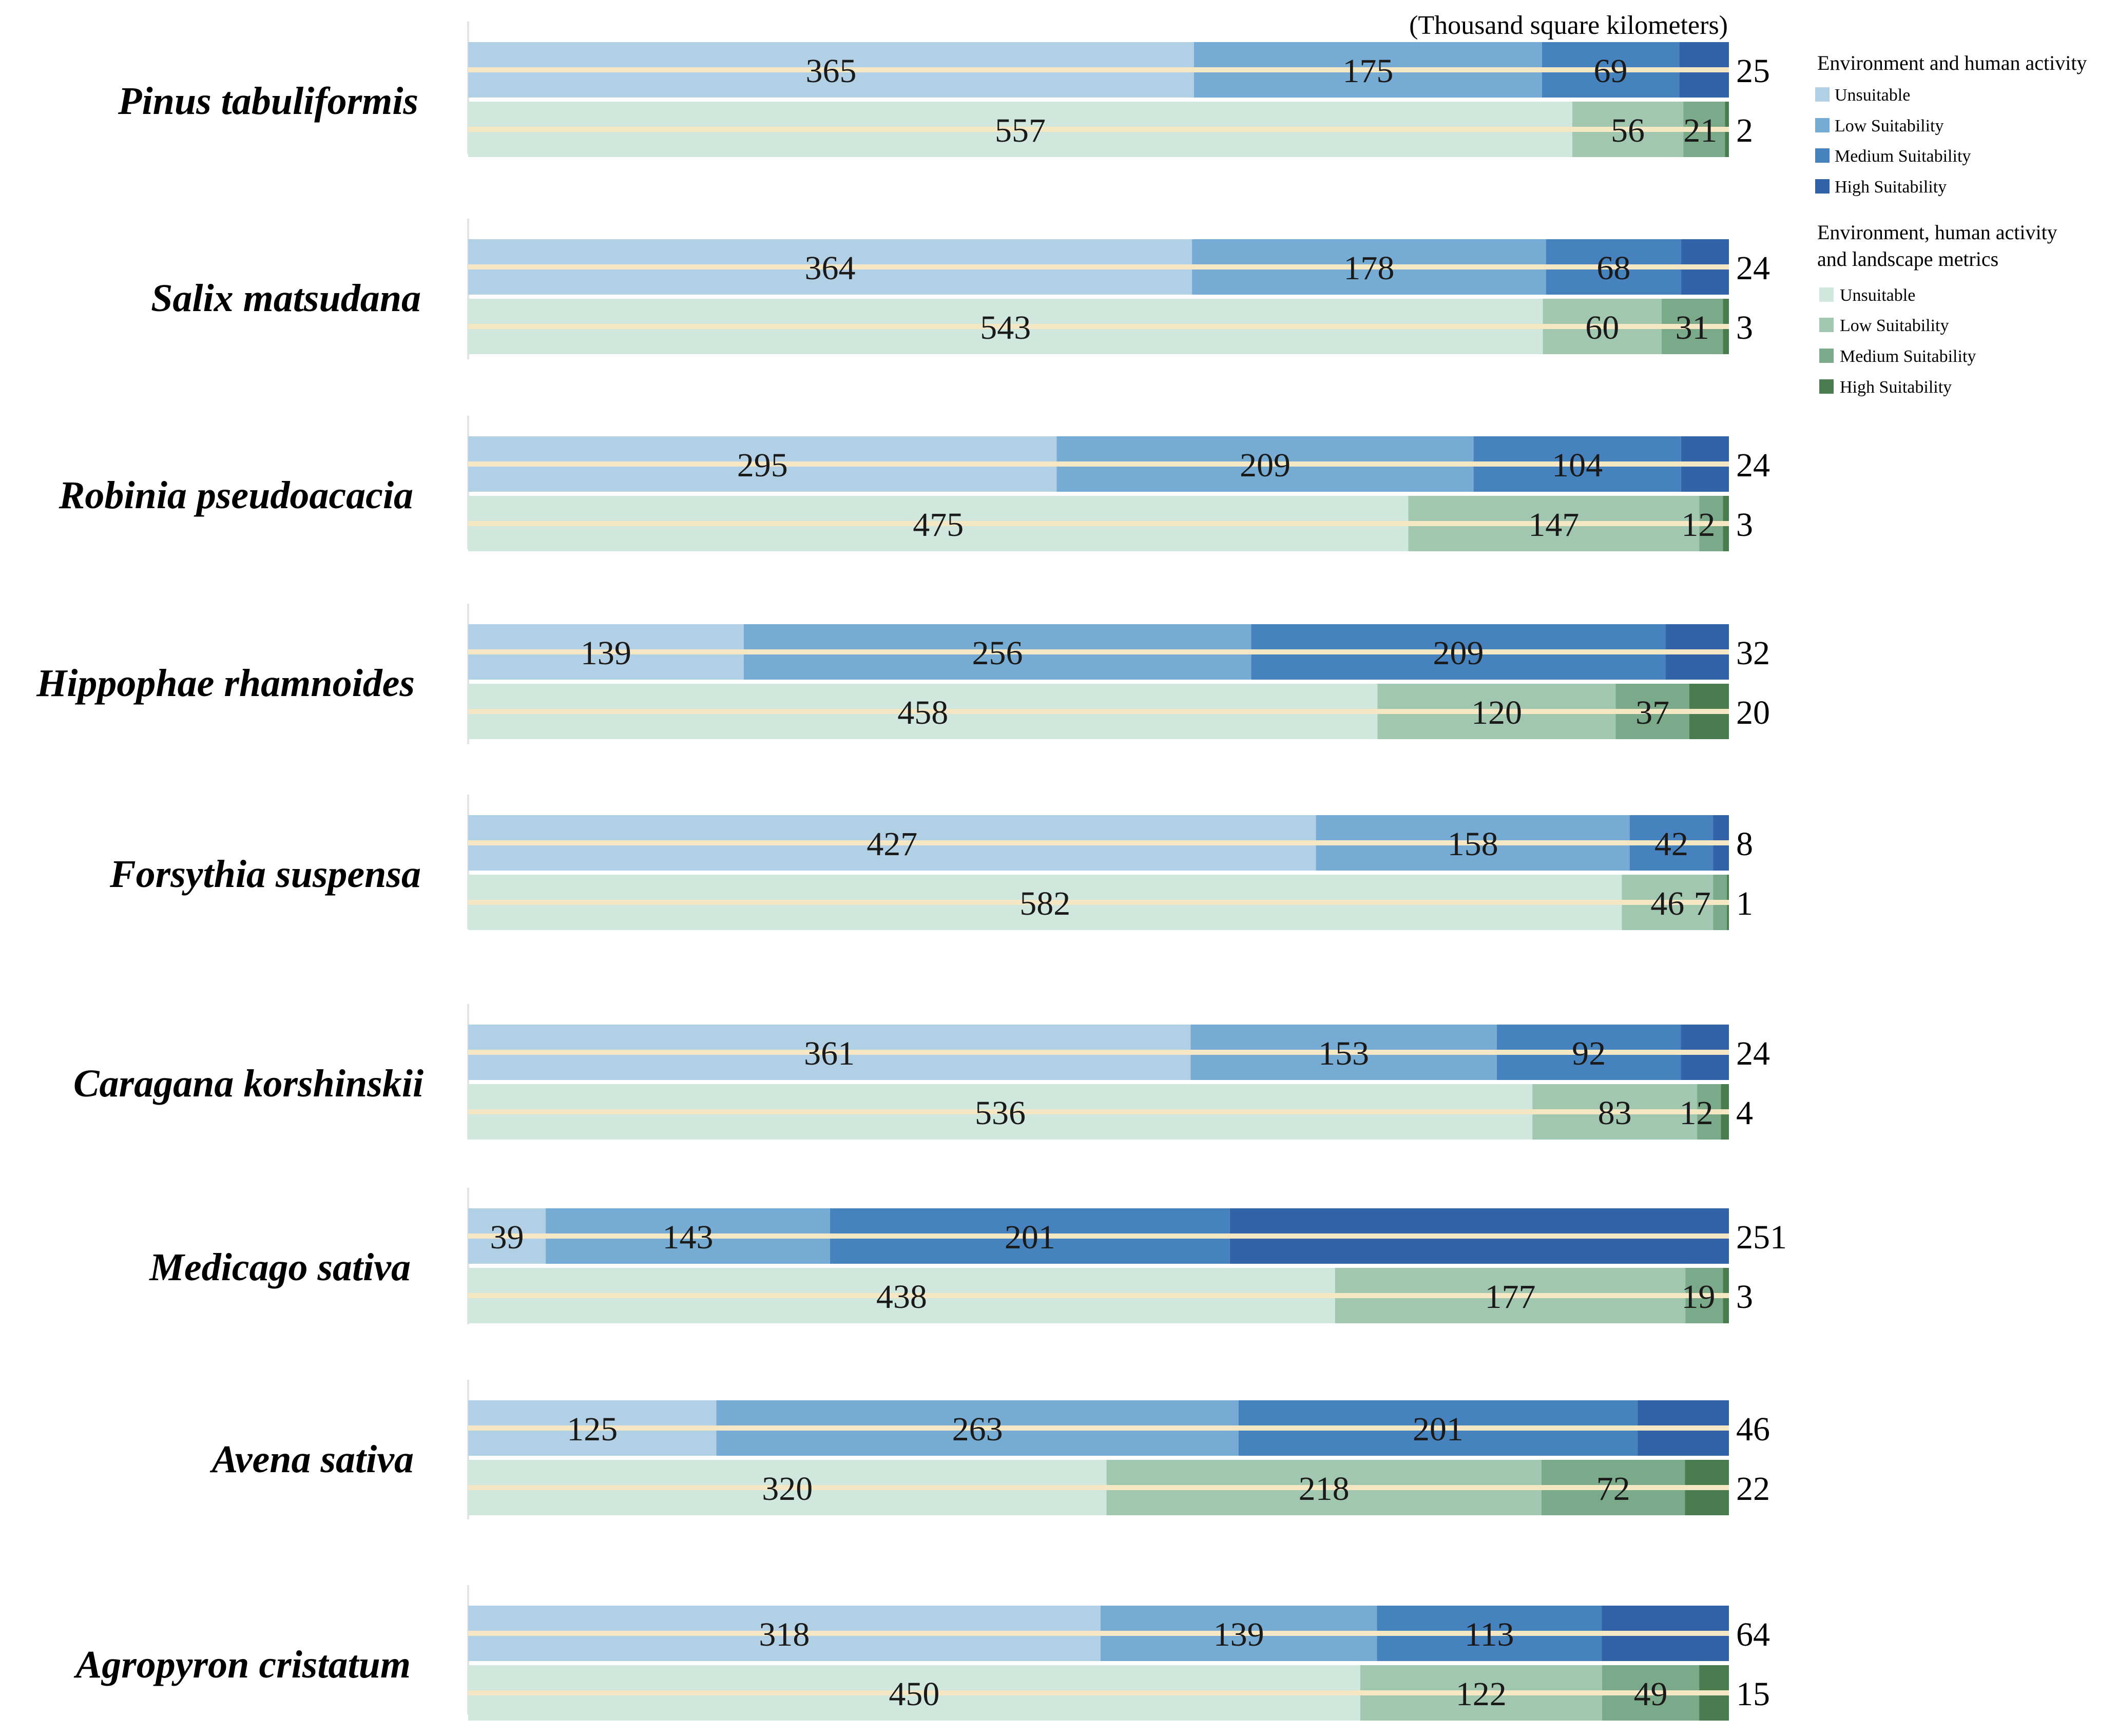 The image size is (2117, 1736). I want to click on value-label: 92, so click(1589, 1053).